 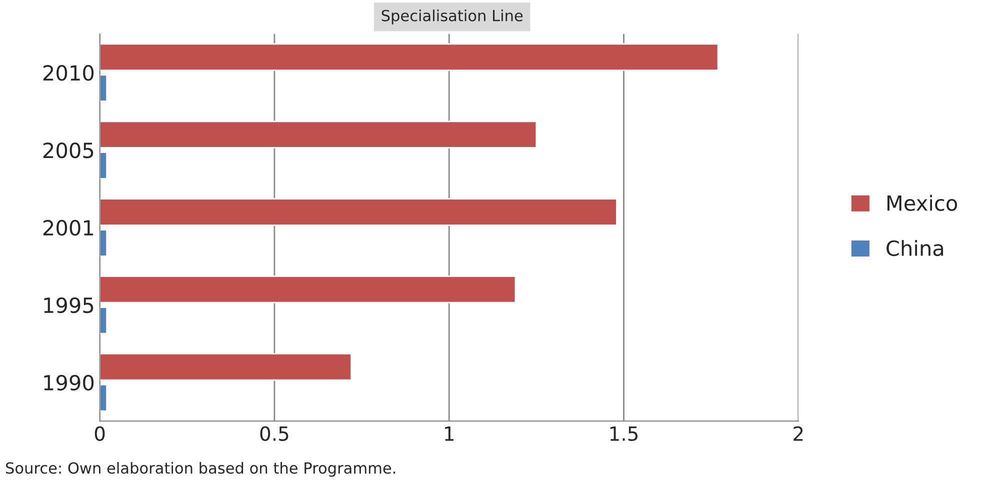 What do you see at coordinates (452, 17) in the screenshot?
I see `chart-title: Specialisation Line` at bounding box center [452, 17].